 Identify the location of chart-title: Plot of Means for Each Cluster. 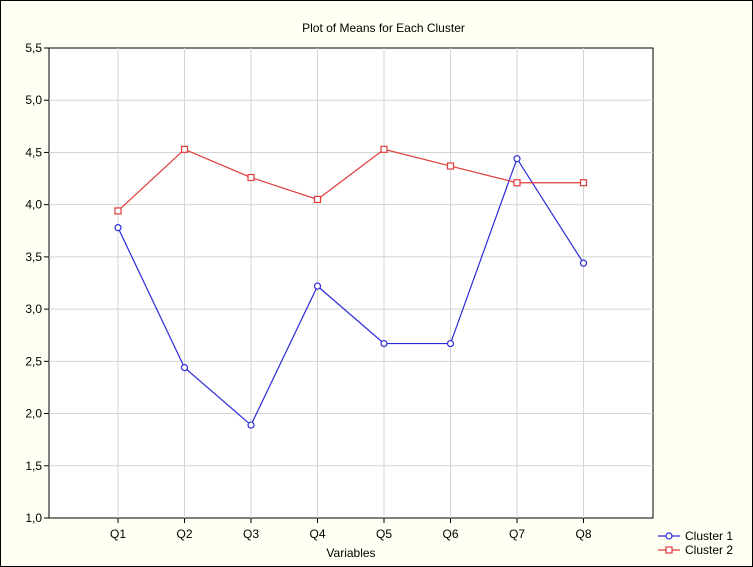
(383, 28).